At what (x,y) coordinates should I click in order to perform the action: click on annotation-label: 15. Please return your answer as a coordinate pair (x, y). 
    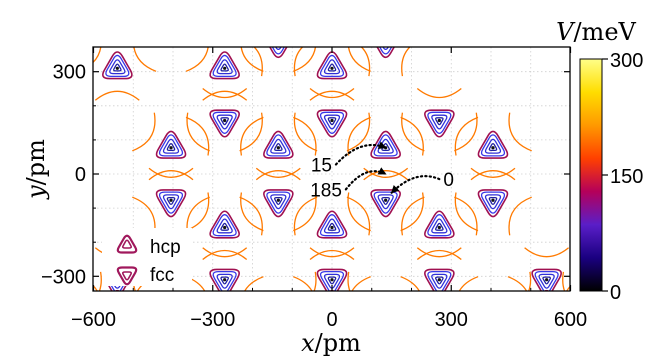
    Looking at the image, I should click on (321, 165).